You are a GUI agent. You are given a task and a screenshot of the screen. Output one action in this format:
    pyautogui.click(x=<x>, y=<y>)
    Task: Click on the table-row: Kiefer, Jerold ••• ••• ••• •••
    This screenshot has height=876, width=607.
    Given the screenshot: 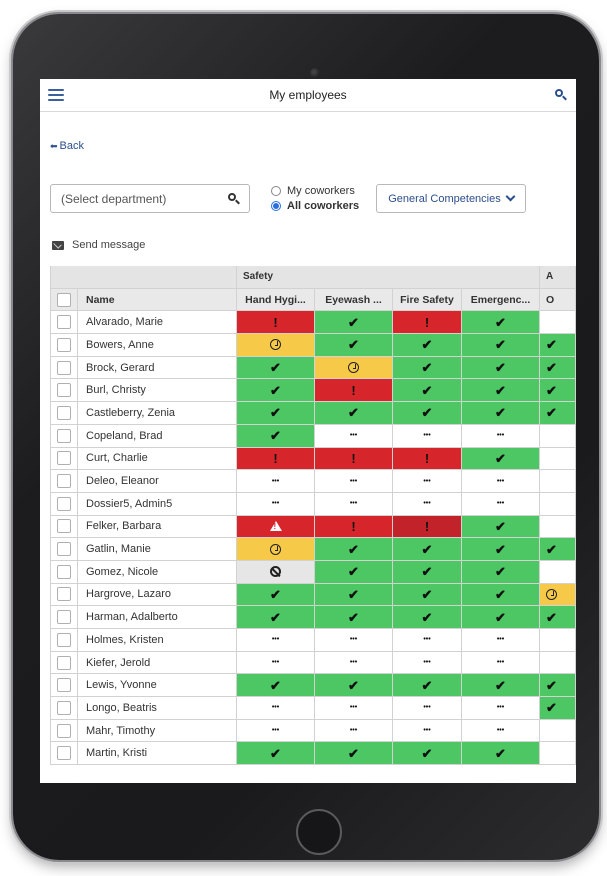 What is the action you would take?
    pyautogui.click(x=313, y=663)
    